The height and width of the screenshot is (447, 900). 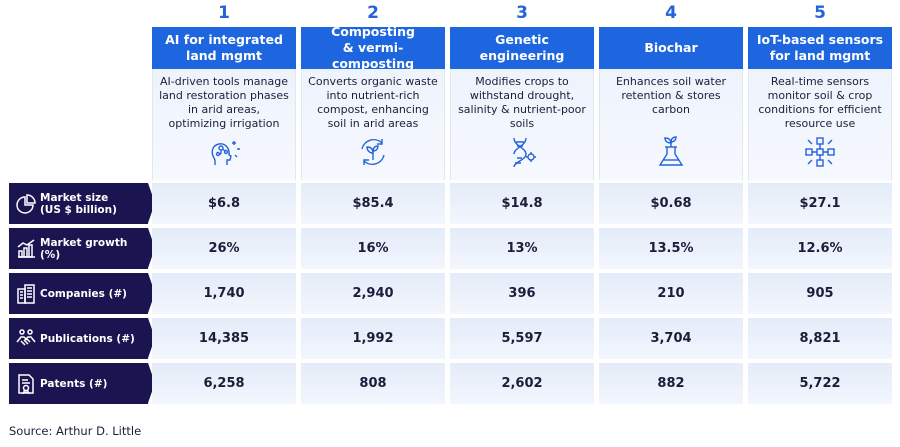 What do you see at coordinates (74, 383) in the screenshot?
I see `row-label-text: Patents (#)` at bounding box center [74, 383].